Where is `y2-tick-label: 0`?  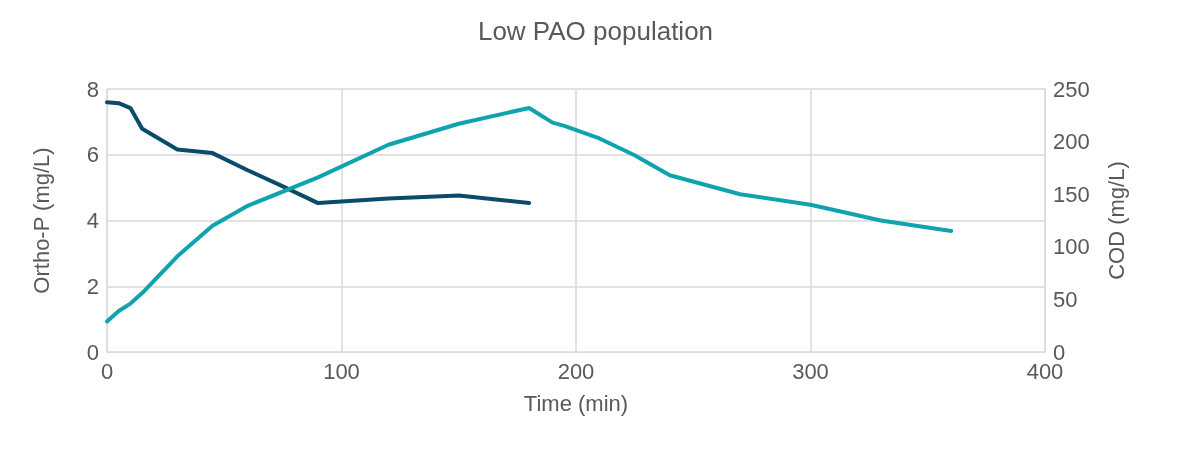 y2-tick-label: 0 is located at coordinates (1059, 352).